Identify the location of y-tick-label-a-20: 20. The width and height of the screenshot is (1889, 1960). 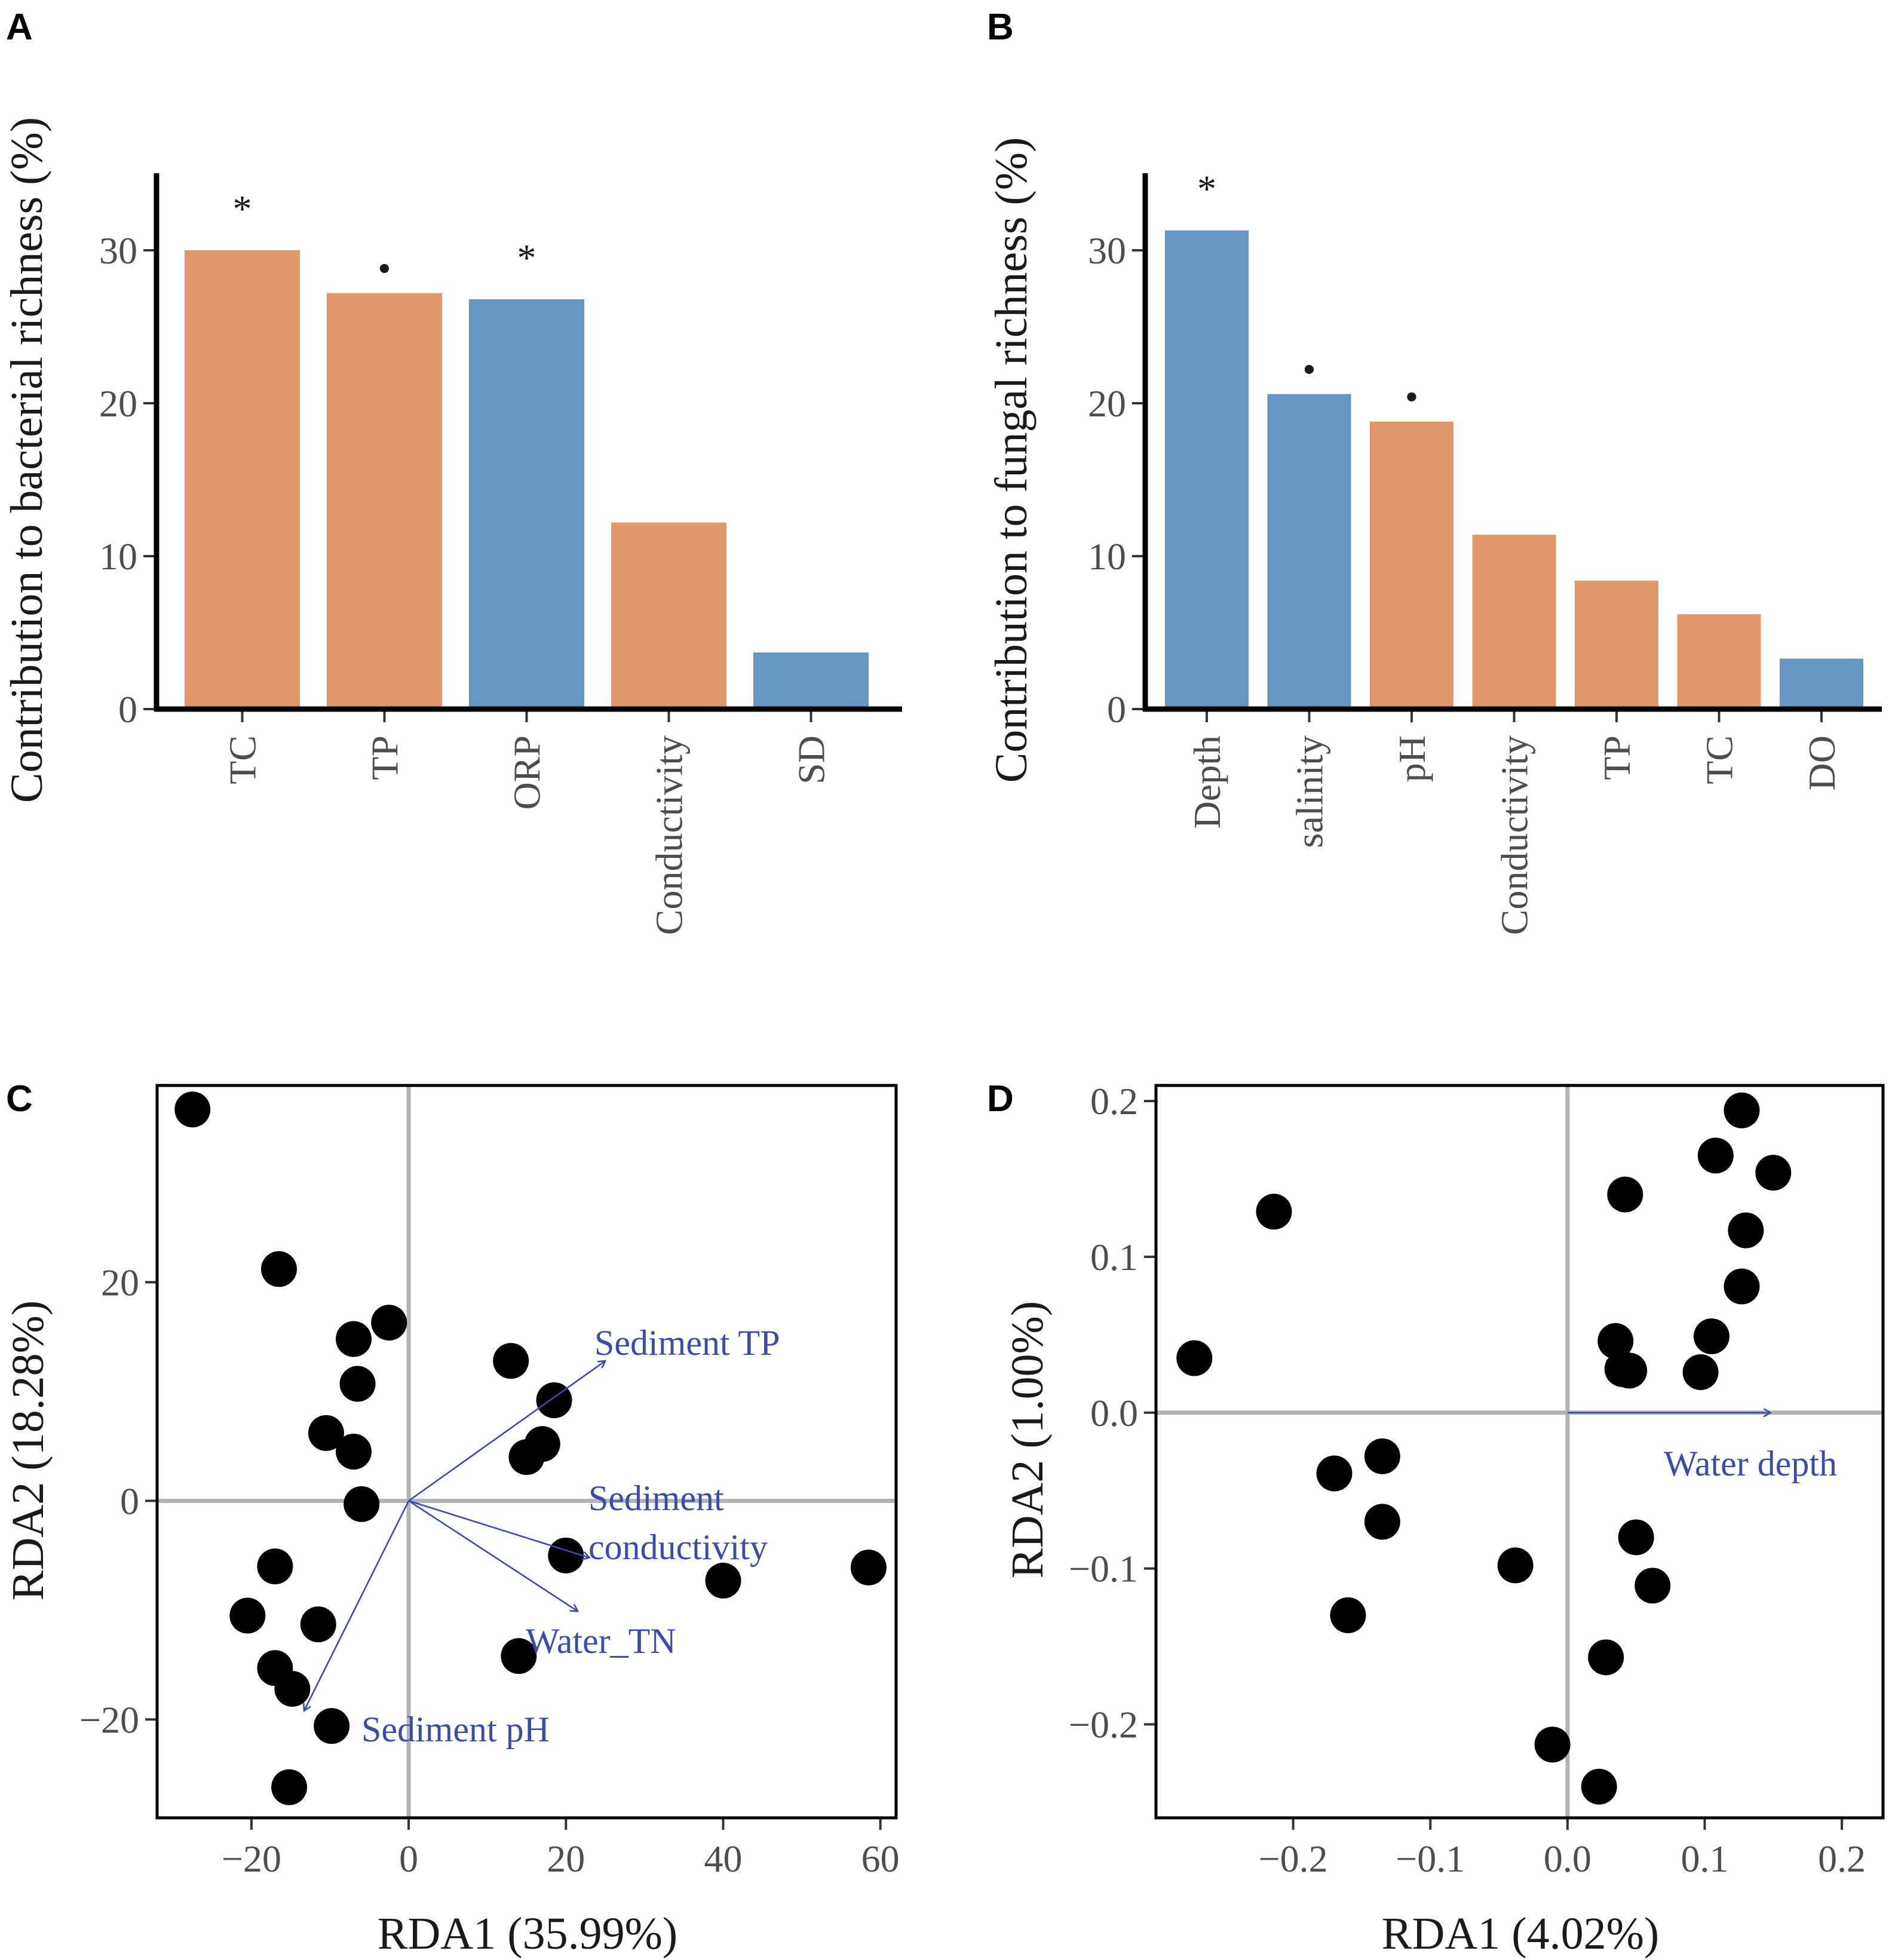
(118, 403).